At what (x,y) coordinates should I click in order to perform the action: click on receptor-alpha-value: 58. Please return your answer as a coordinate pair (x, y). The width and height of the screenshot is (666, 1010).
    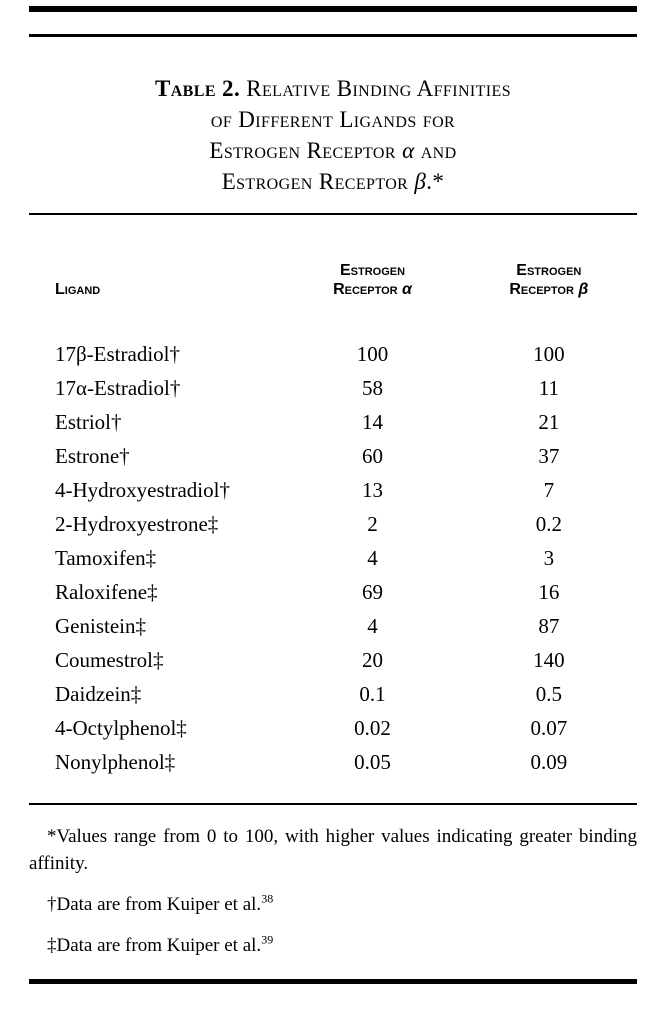
    Looking at the image, I should click on (373, 388).